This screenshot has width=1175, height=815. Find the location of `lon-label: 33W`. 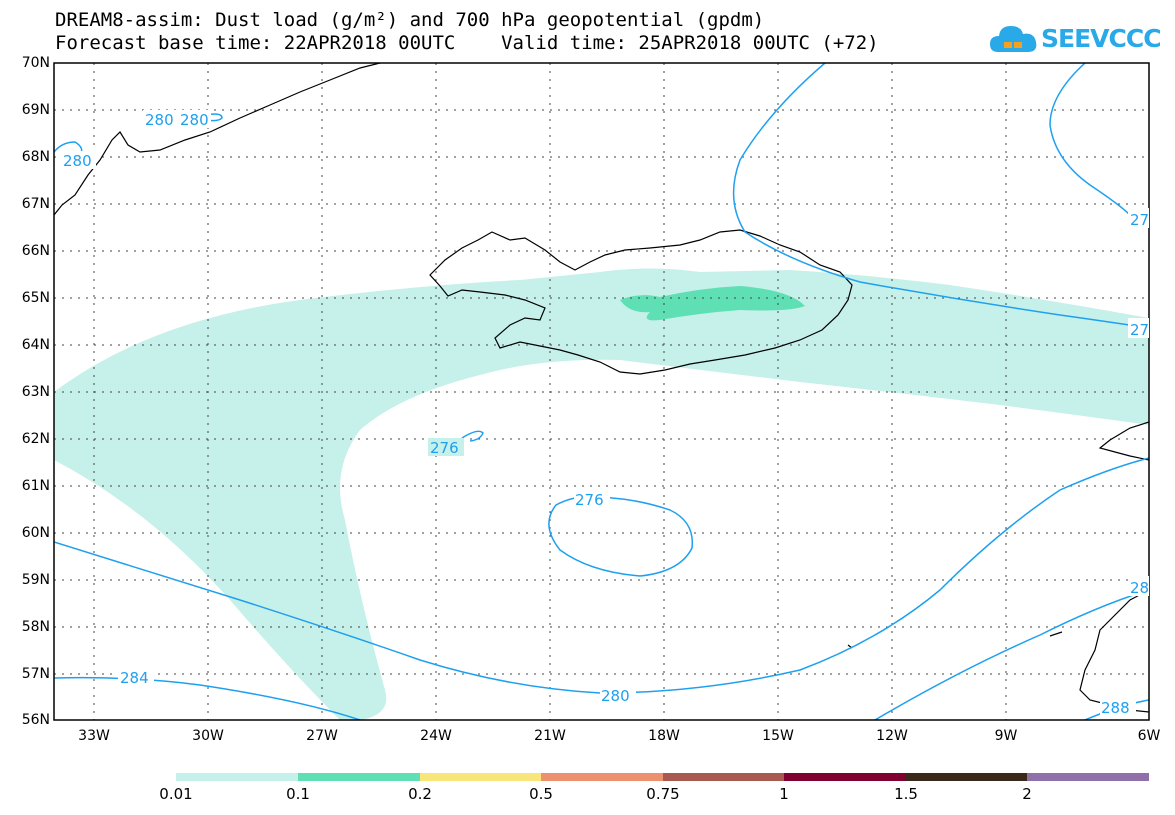

lon-label: 33W is located at coordinates (94, 736).